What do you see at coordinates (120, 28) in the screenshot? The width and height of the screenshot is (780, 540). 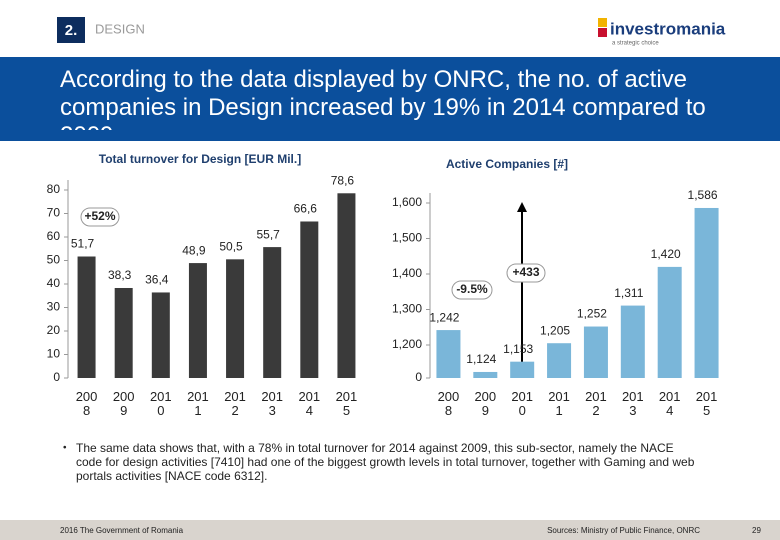 I see `section: DESIGN` at bounding box center [120, 28].